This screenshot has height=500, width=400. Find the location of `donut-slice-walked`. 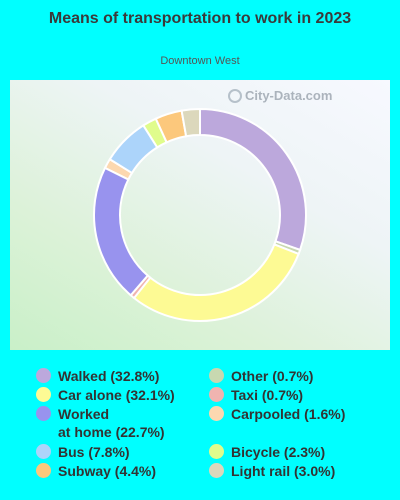

donut-slice-walked is located at coordinates (253, 179).